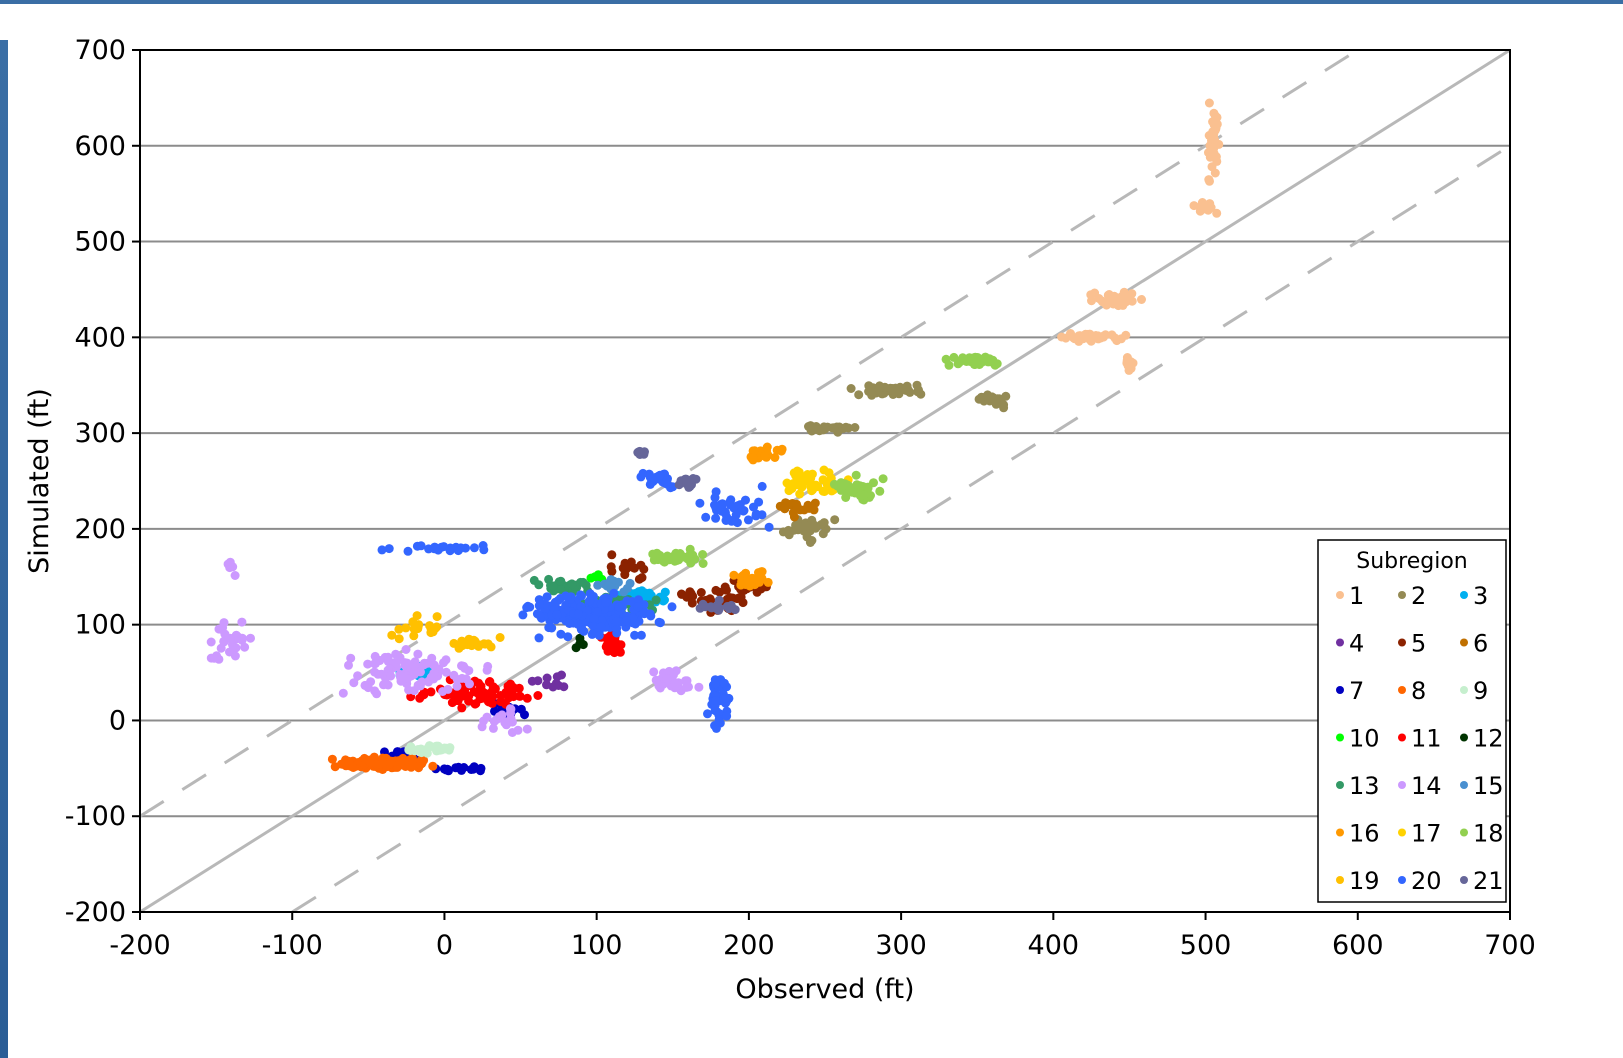 Image resolution: width=1623 pixels, height=1058 pixels. I want to click on legend-item-6: 6, so click(1474, 644).